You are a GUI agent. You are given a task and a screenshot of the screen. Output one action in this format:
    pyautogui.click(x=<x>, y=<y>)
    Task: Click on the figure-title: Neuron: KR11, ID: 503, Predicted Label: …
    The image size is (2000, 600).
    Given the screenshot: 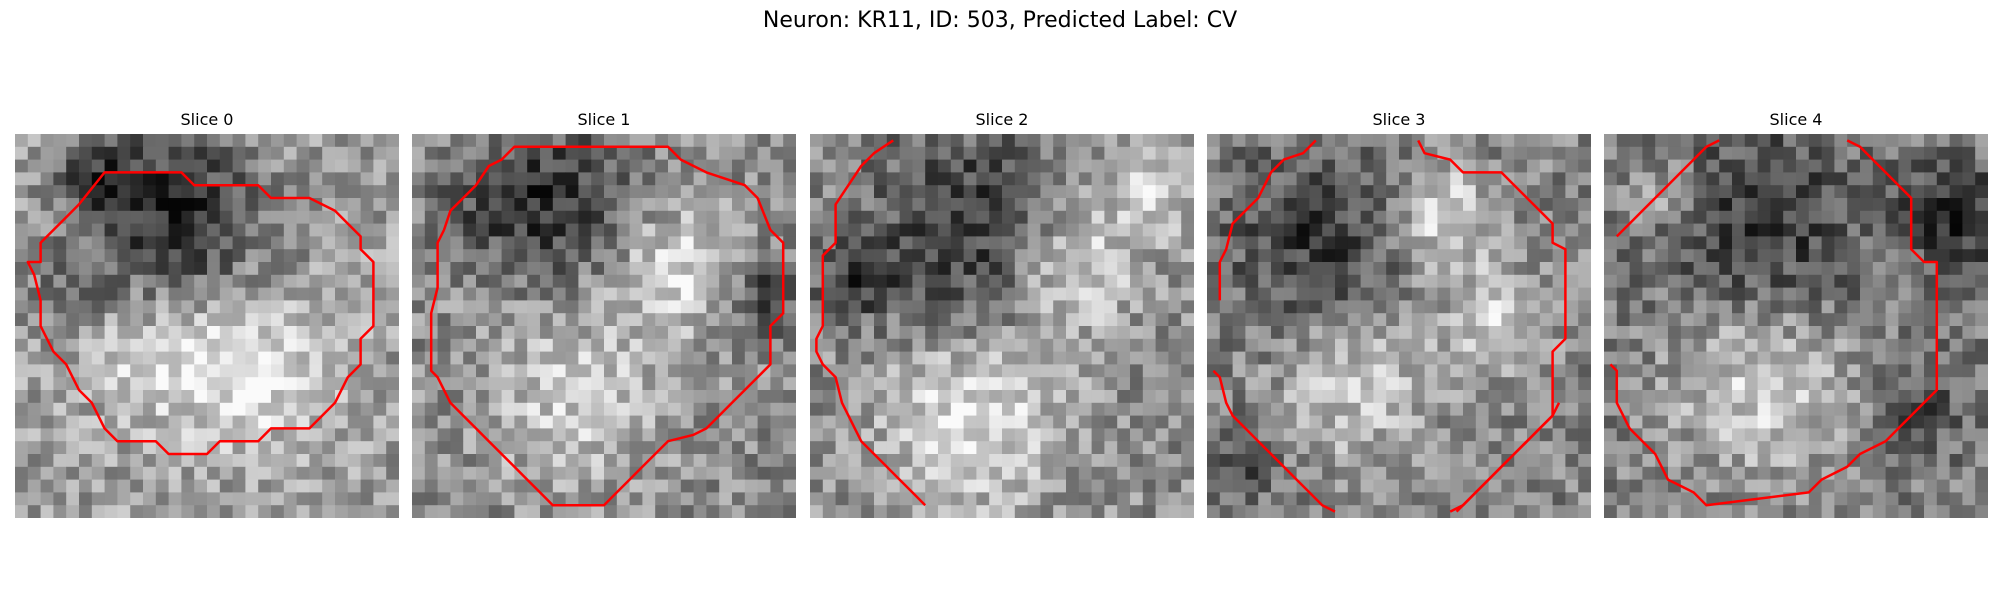 What is the action you would take?
    pyautogui.click(x=1000, y=20)
    